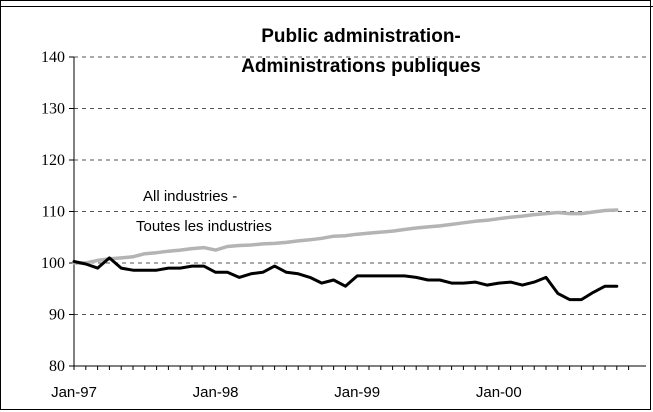  Describe the element at coordinates (53, 160) in the screenshot. I see `y-tick-label-120: 120` at that location.